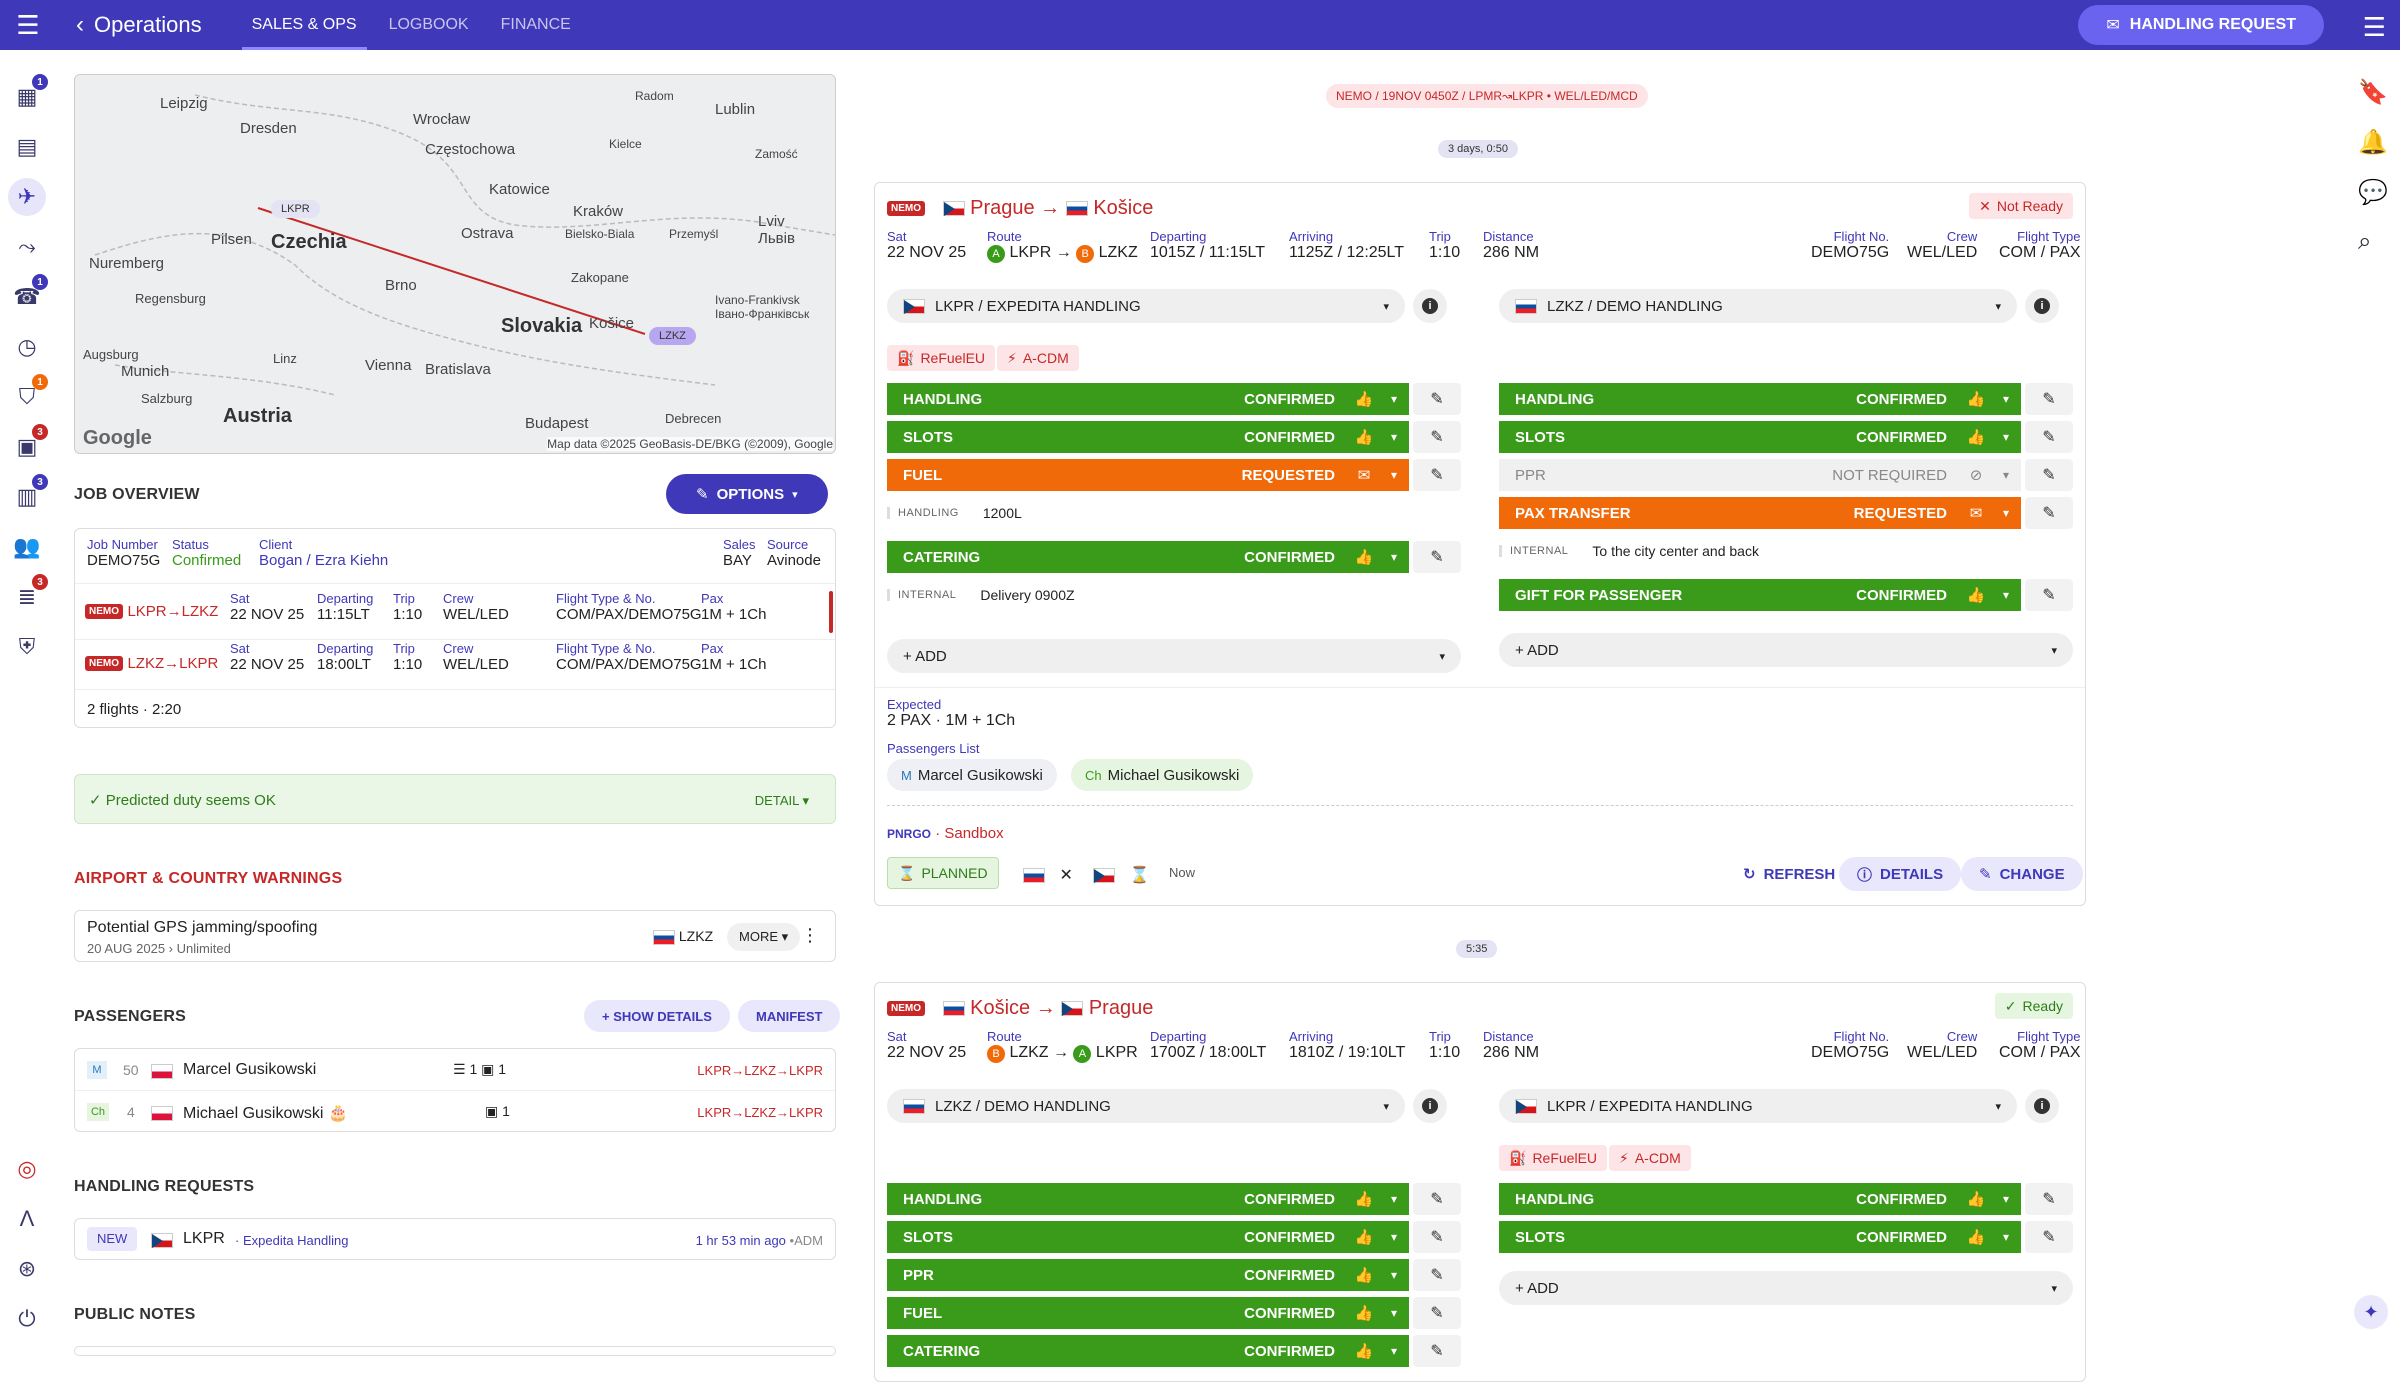 This screenshot has height=1382, width=2400. Describe the element at coordinates (789, 1016) in the screenshot. I see `manifest-button: MANIFEST` at that location.